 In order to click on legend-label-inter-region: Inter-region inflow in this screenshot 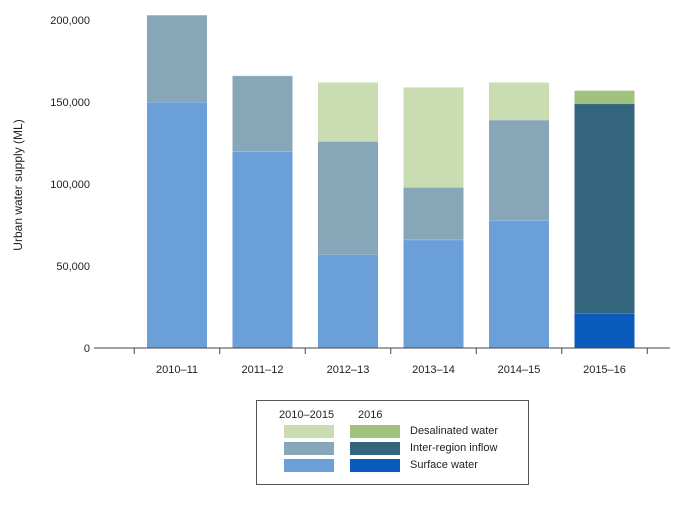, I will do `click(454, 448)`.